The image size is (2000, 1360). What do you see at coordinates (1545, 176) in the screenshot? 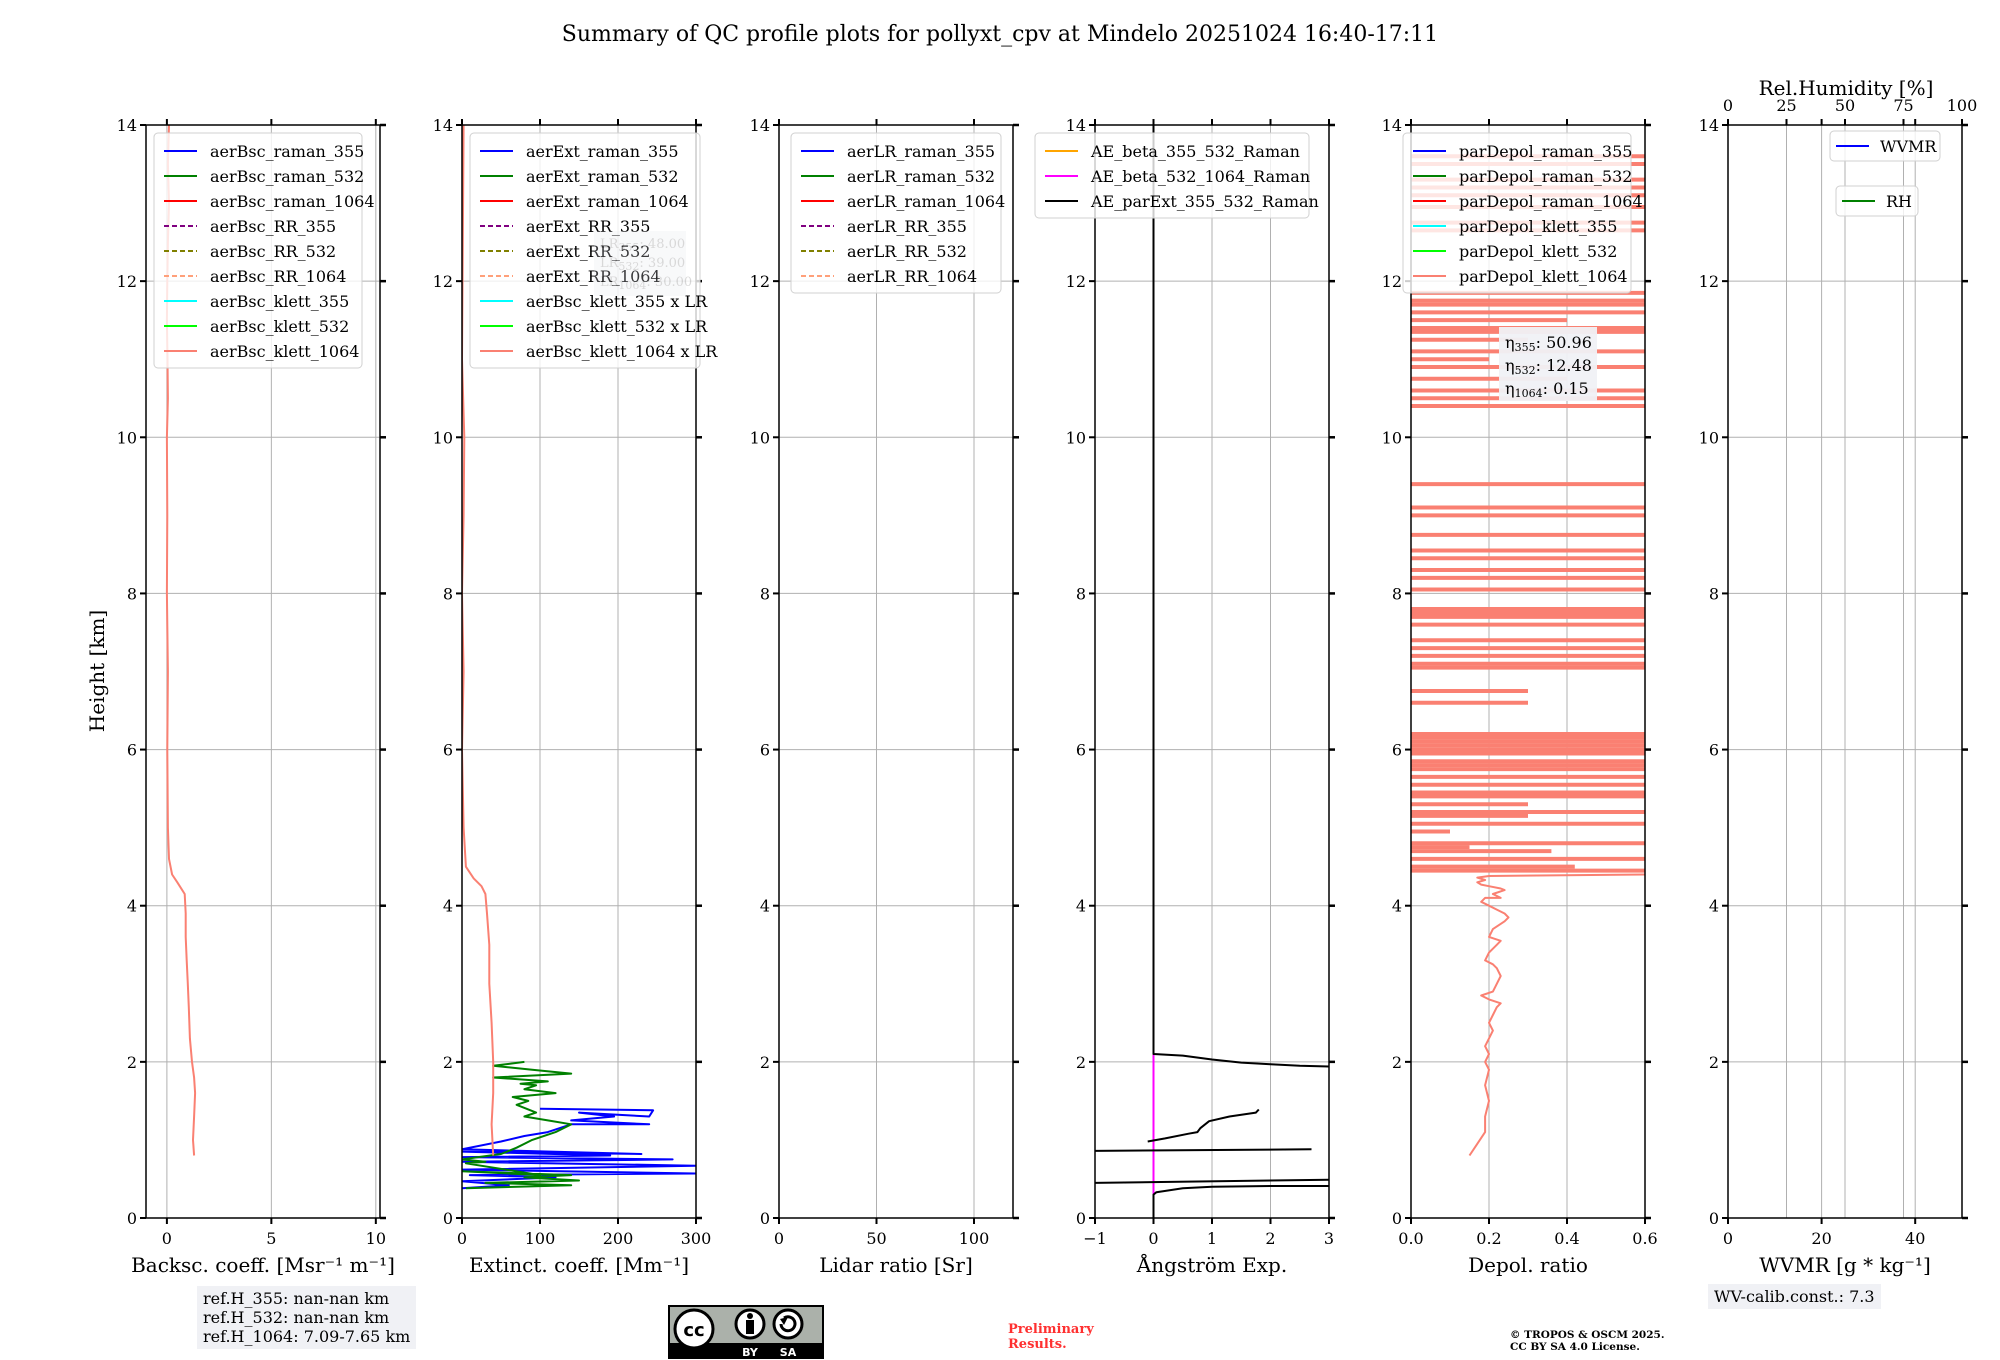
I see `legend-label: parDepol_raman_532` at bounding box center [1545, 176].